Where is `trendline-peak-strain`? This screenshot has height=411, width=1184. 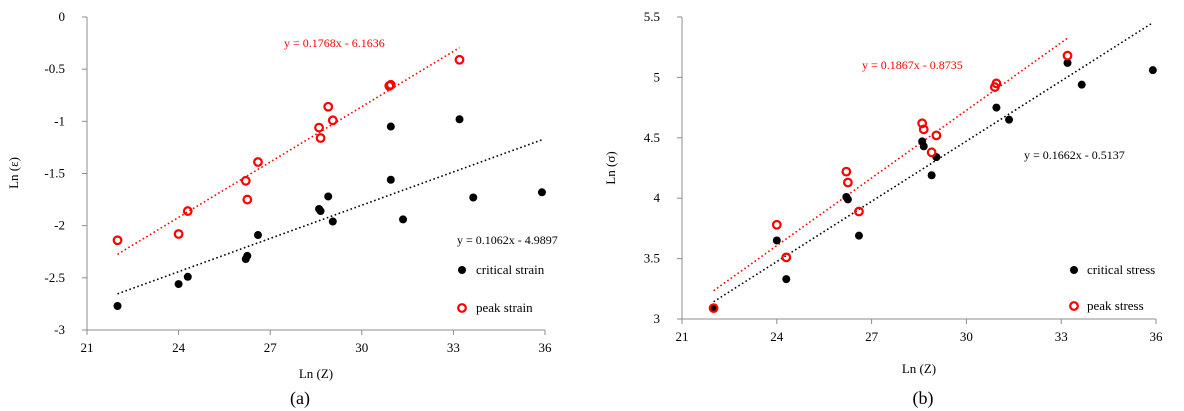 trendline-peak-strain is located at coordinates (288, 150).